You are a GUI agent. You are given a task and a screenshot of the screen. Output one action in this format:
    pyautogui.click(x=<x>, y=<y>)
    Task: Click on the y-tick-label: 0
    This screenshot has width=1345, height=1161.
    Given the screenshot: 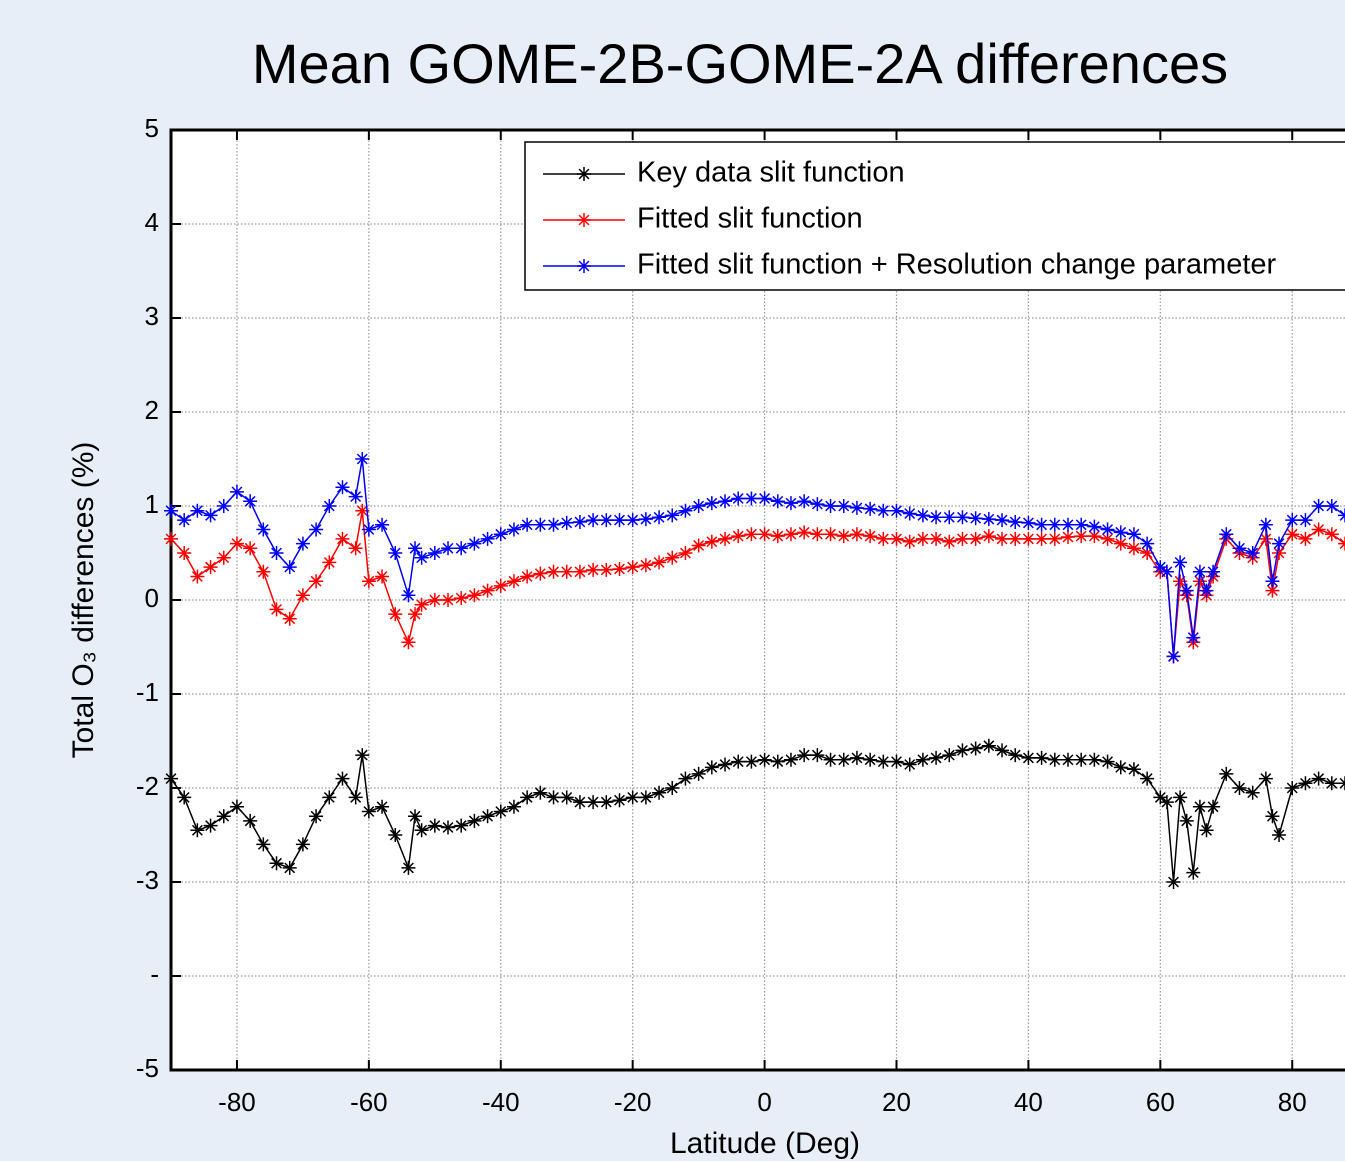 What is the action you would take?
    pyautogui.click(x=152, y=598)
    